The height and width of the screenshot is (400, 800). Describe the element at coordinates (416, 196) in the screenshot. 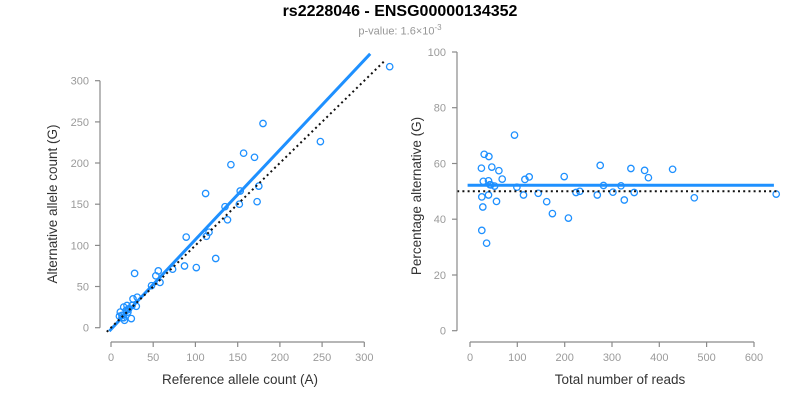

I see `y-axis-title: Percentage alternative (G)` at that location.